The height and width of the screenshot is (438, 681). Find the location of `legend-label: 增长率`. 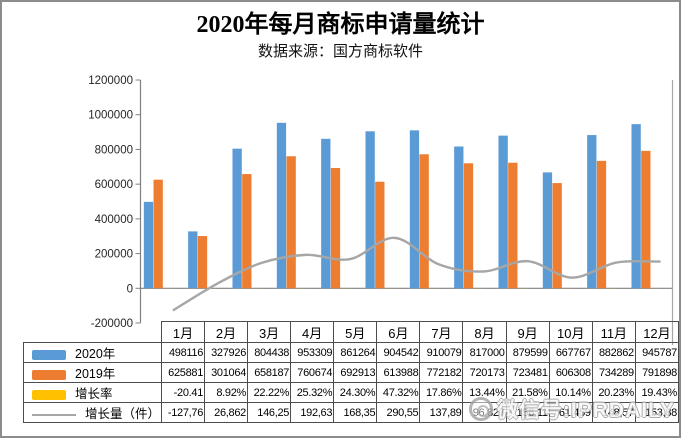

legend-label: 增长率 is located at coordinates (94, 394).